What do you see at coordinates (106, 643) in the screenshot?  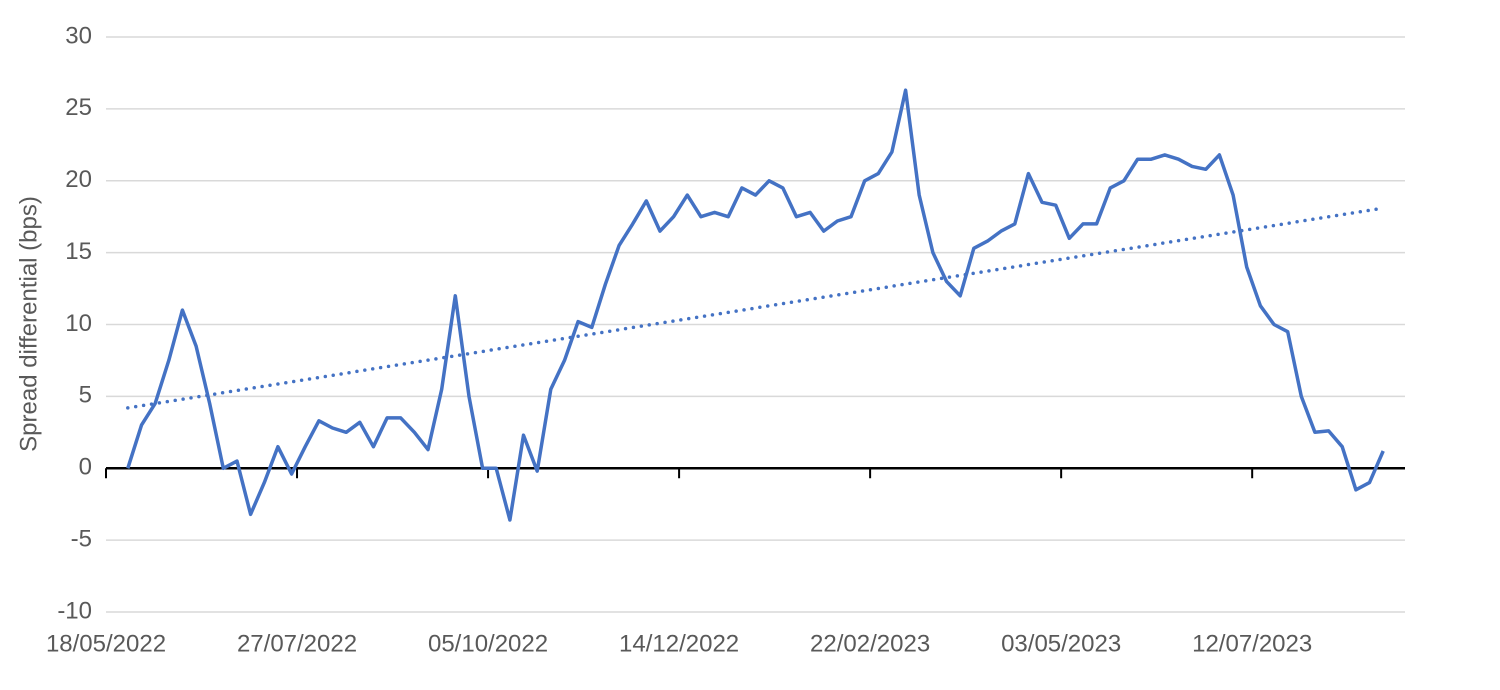 I see `x-tick-label: 18/05/2022` at bounding box center [106, 643].